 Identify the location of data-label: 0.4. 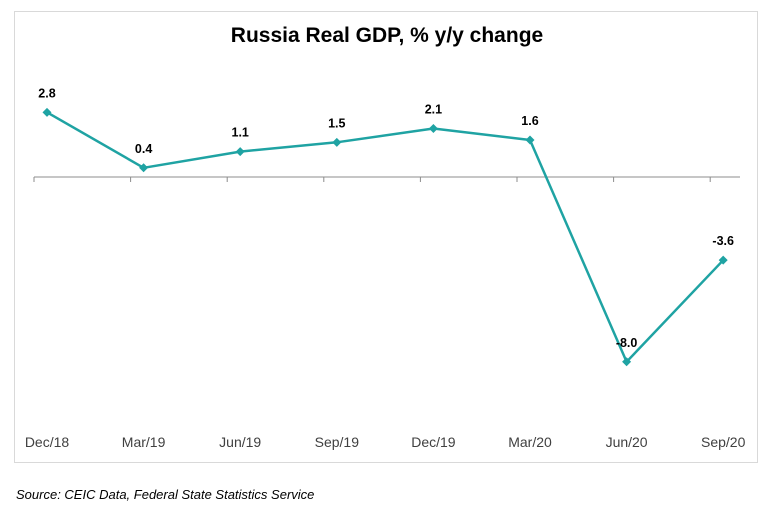
(143, 149).